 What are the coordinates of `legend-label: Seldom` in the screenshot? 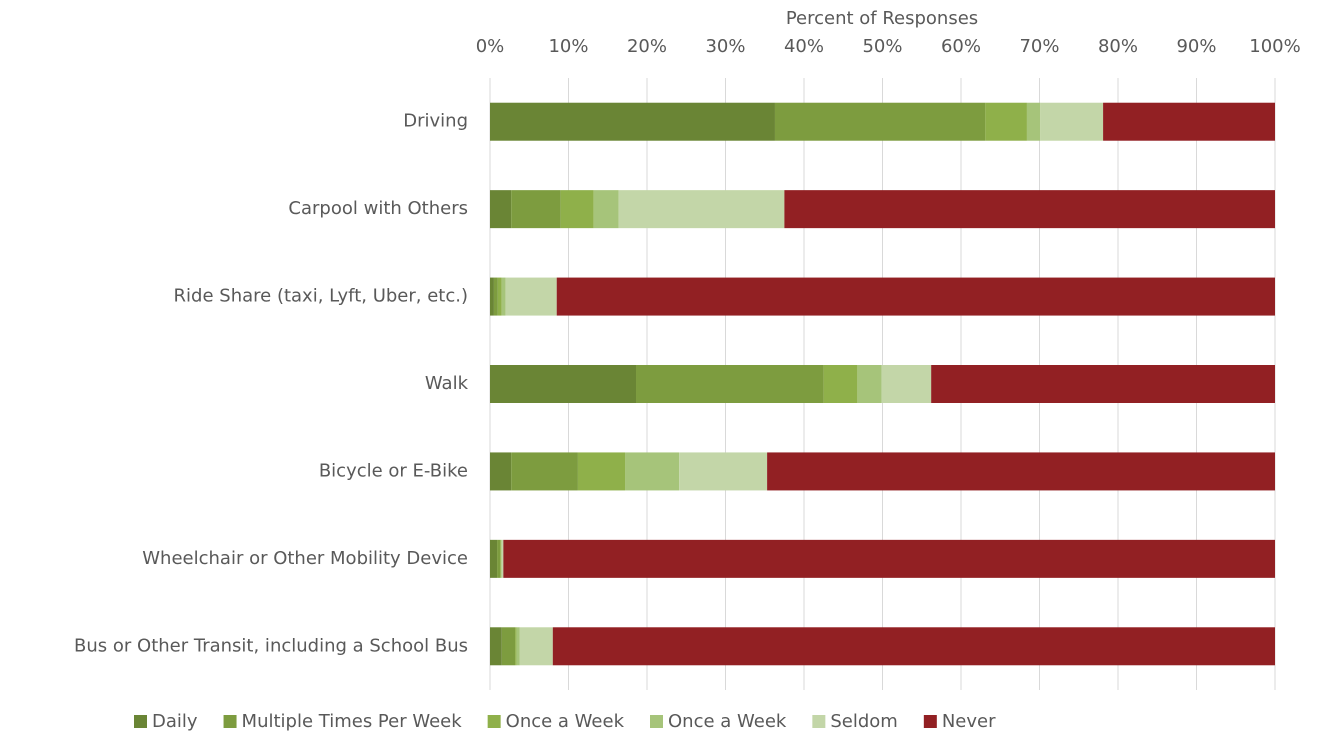 It's located at (863, 721).